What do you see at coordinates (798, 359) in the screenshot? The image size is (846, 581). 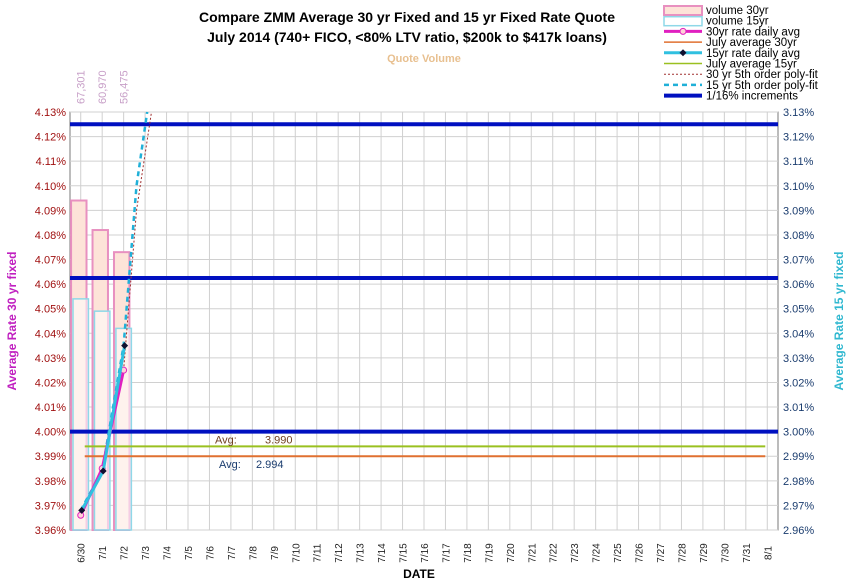 I see `y-right-tick-label: 3.03%` at bounding box center [798, 359].